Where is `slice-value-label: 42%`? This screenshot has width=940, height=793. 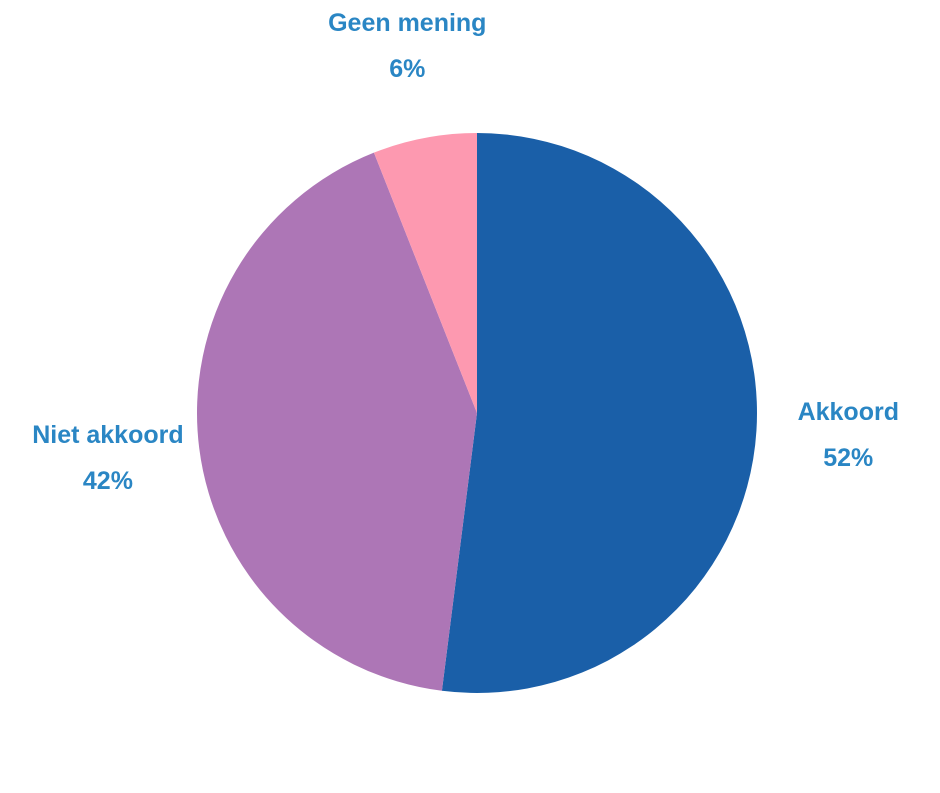 slice-value-label: 42% is located at coordinates (108, 481).